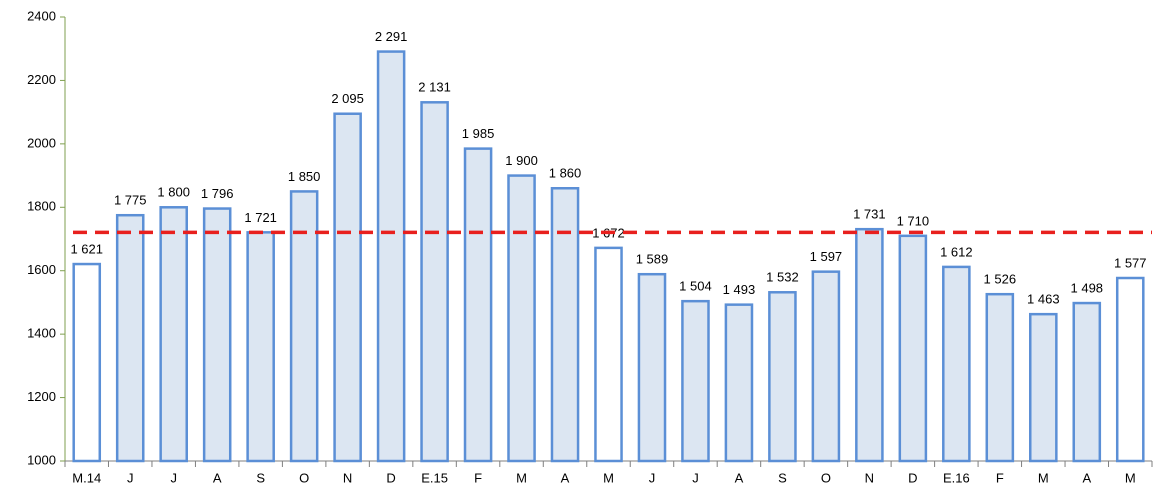 This screenshot has width=1154, height=489. I want to click on value-label: 1 710, so click(913, 220).